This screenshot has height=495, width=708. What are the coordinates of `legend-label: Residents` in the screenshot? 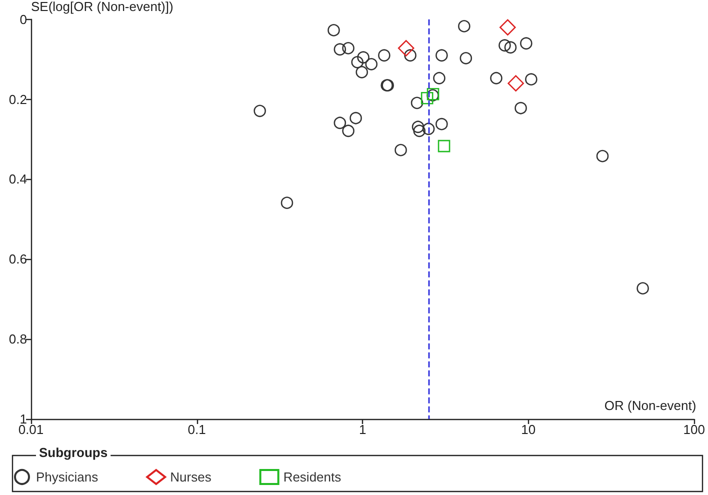 It's located at (312, 477).